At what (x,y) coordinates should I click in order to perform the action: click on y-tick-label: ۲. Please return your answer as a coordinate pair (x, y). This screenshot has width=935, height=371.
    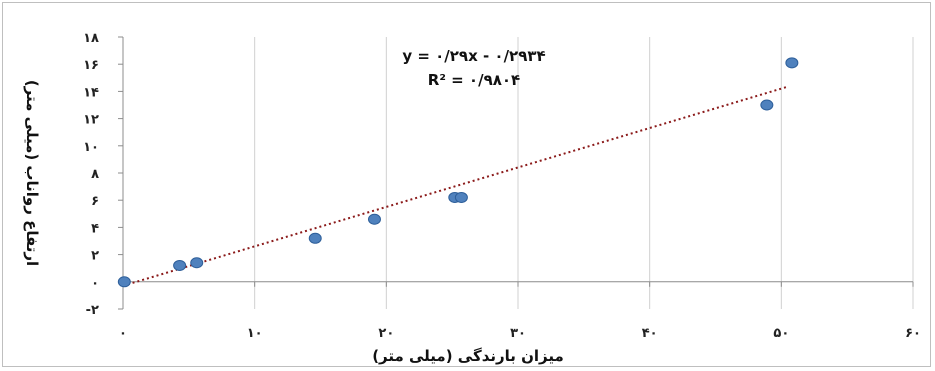
    Looking at the image, I should click on (95, 256).